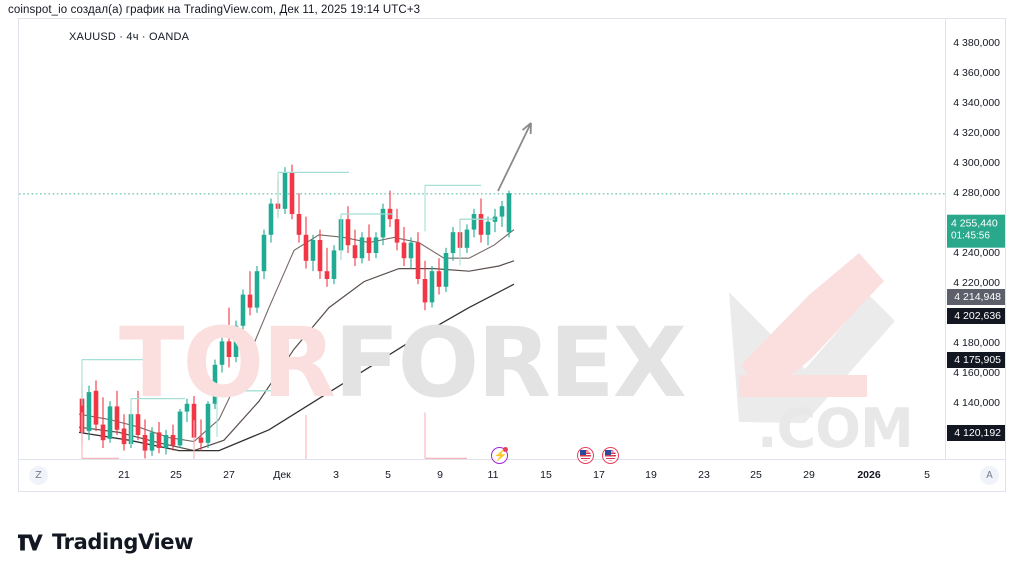  Describe the element at coordinates (123, 542) in the screenshot. I see `tradingview-brand: TradingView` at that location.